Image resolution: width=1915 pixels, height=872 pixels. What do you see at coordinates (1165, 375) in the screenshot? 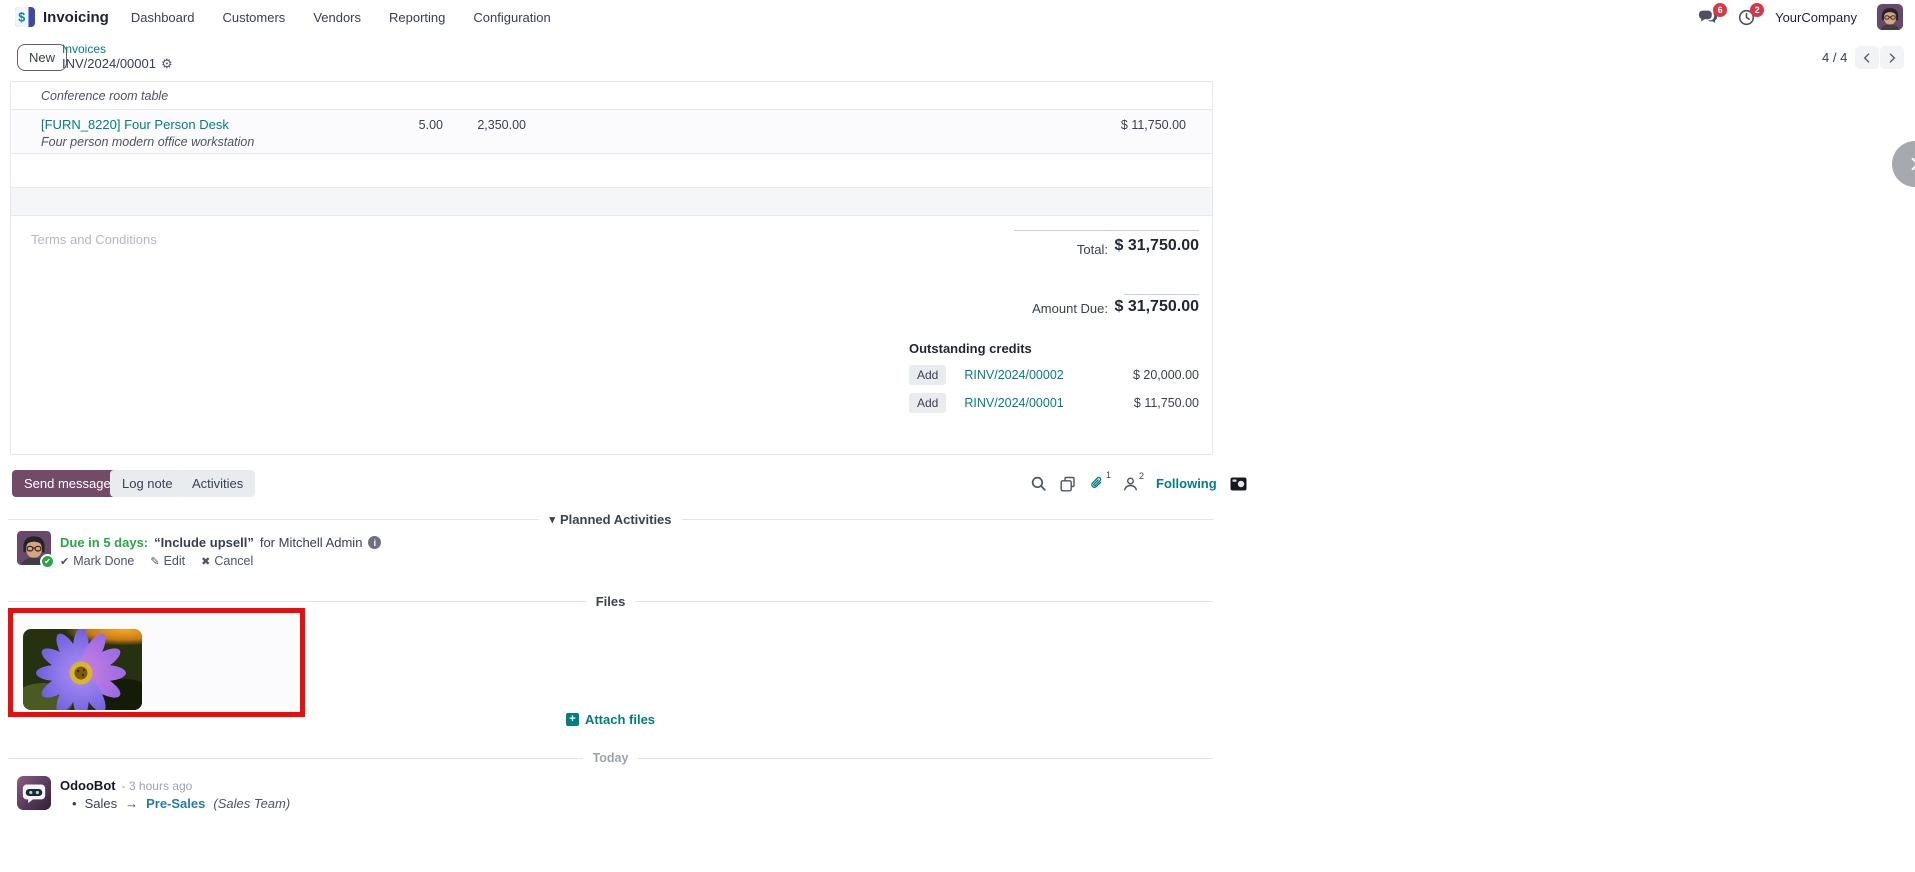
I see `credit-amount: $ 20,000.00` at bounding box center [1165, 375].